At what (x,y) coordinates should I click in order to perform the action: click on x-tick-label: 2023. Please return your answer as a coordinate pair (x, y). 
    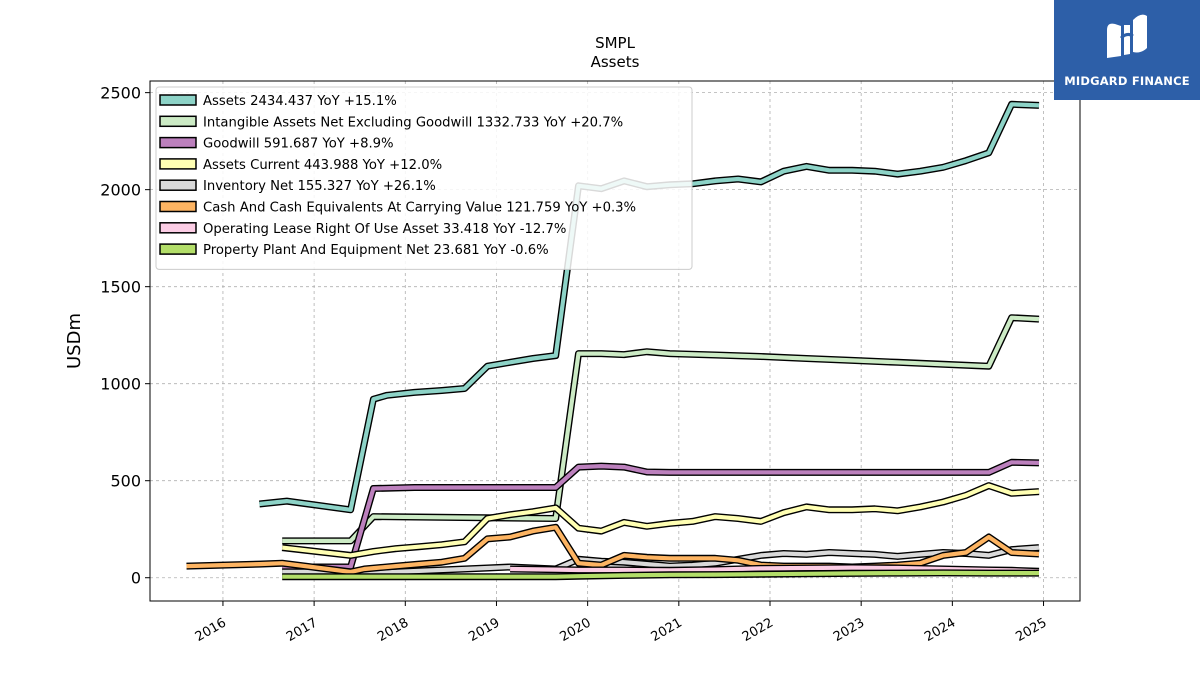
    Looking at the image, I should click on (849, 630).